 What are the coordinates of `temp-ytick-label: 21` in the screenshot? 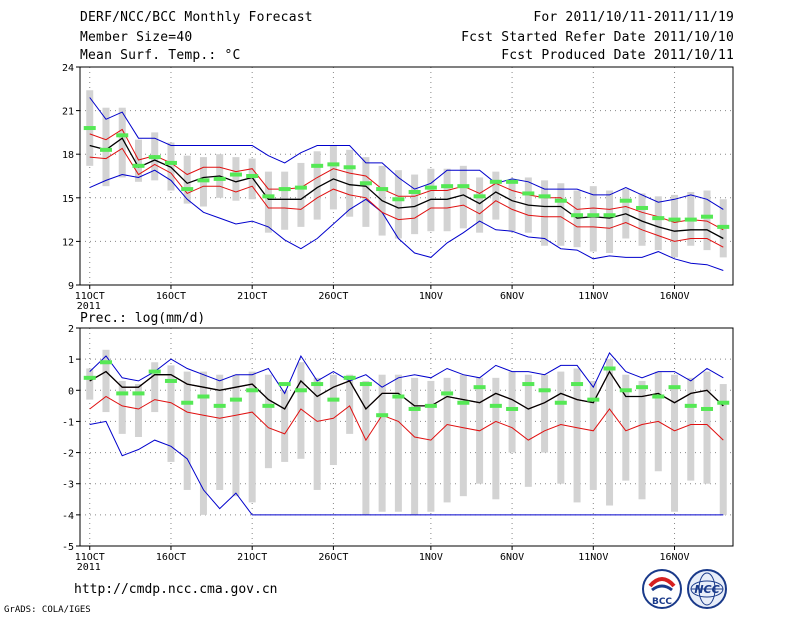 It's located at (68, 112).